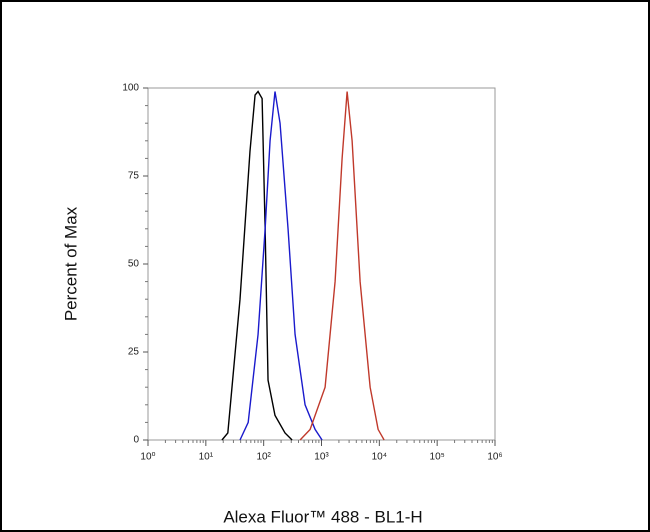  Describe the element at coordinates (321, 457) in the screenshot. I see `x-tick-label: 10³` at that location.